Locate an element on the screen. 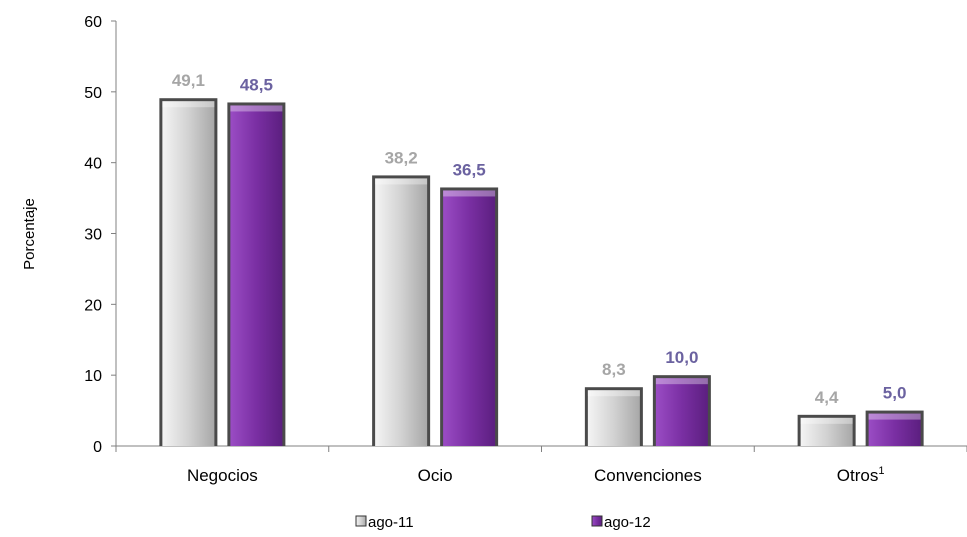 The height and width of the screenshot is (537, 967). bar-ago-12-convenciones is located at coordinates (681, 410).